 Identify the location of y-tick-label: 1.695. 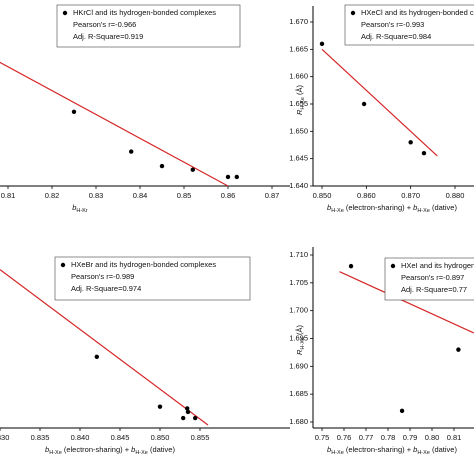
(298, 337).